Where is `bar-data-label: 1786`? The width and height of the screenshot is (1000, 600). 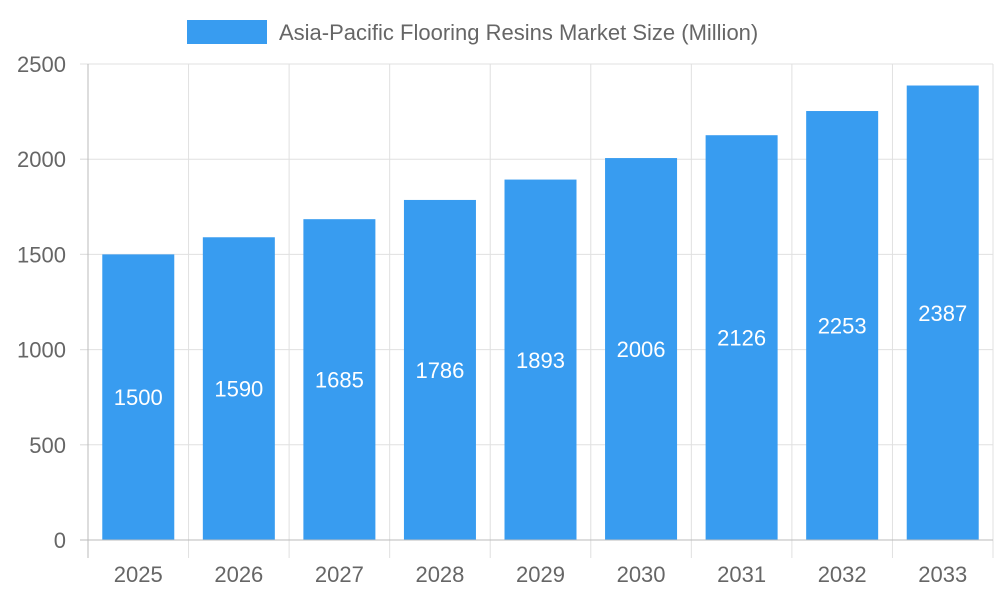 bar-data-label: 1786 is located at coordinates (439, 370).